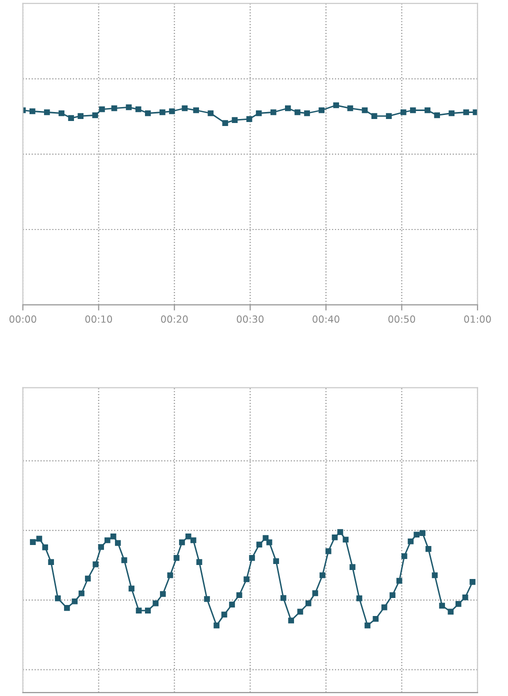  What do you see at coordinates (402, 319) in the screenshot?
I see `x-tick-label: 00:50` at bounding box center [402, 319].